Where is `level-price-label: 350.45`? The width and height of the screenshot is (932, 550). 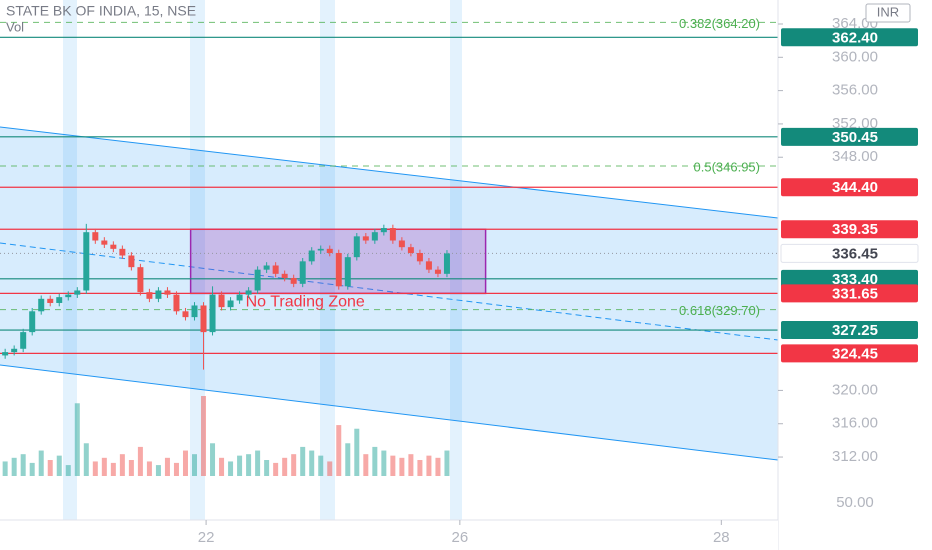
level-price-label: 350.45 is located at coordinates (855, 137).